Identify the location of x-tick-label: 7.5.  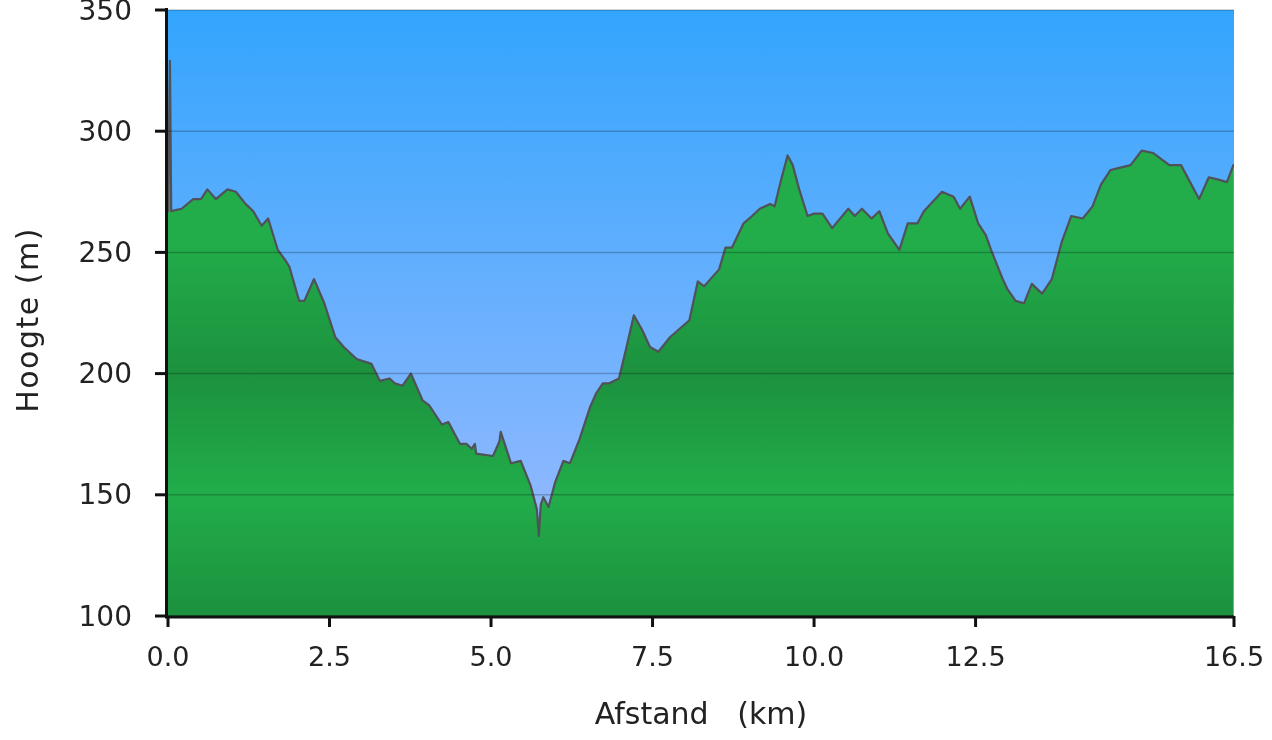
(653, 656).